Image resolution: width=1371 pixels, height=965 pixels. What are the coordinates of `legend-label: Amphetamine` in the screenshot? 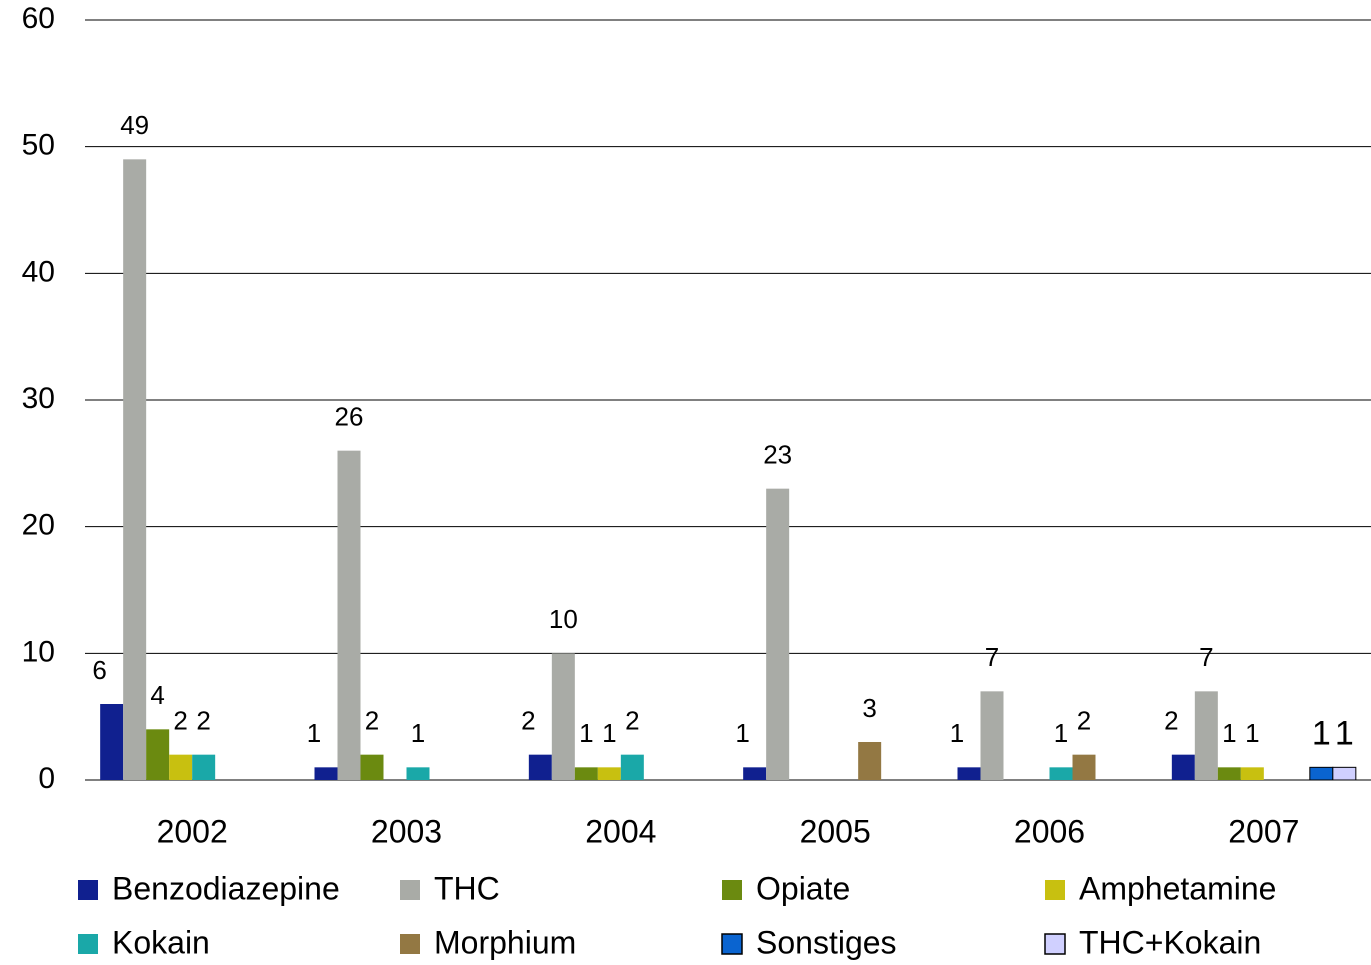 It's located at (1177, 888).